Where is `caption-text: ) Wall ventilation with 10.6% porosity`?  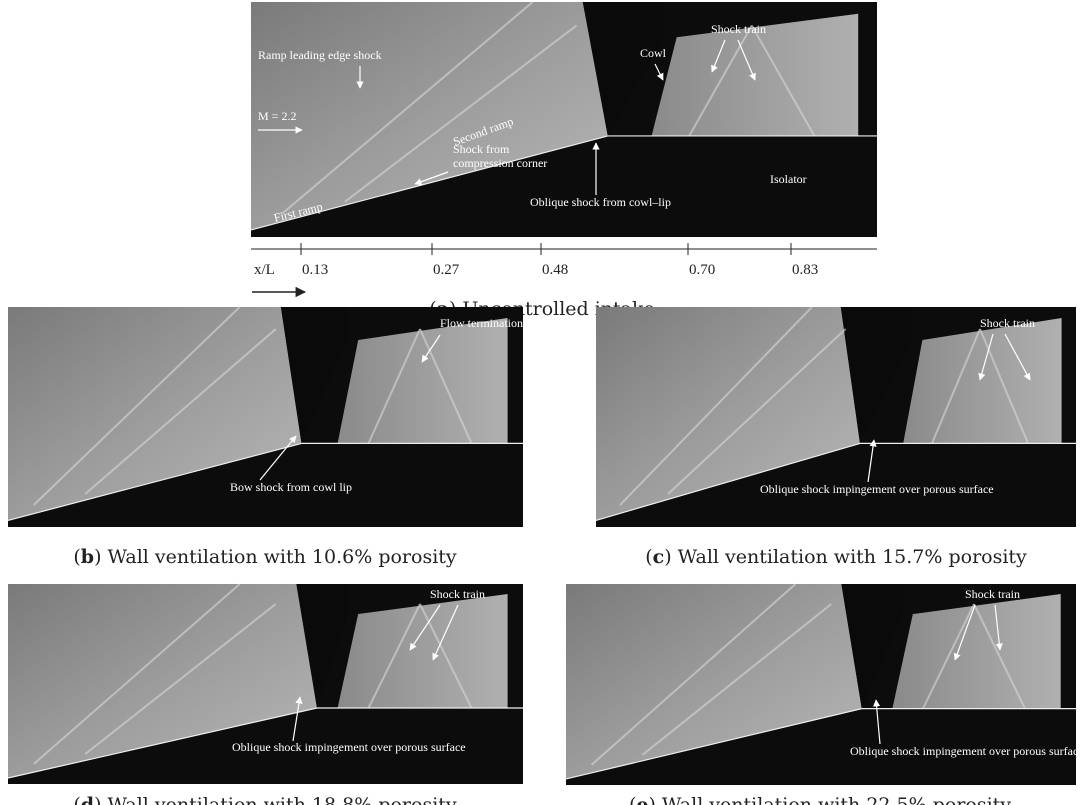
caption-text: ) Wall ventilation with 10.6% porosity is located at coordinates (275, 557).